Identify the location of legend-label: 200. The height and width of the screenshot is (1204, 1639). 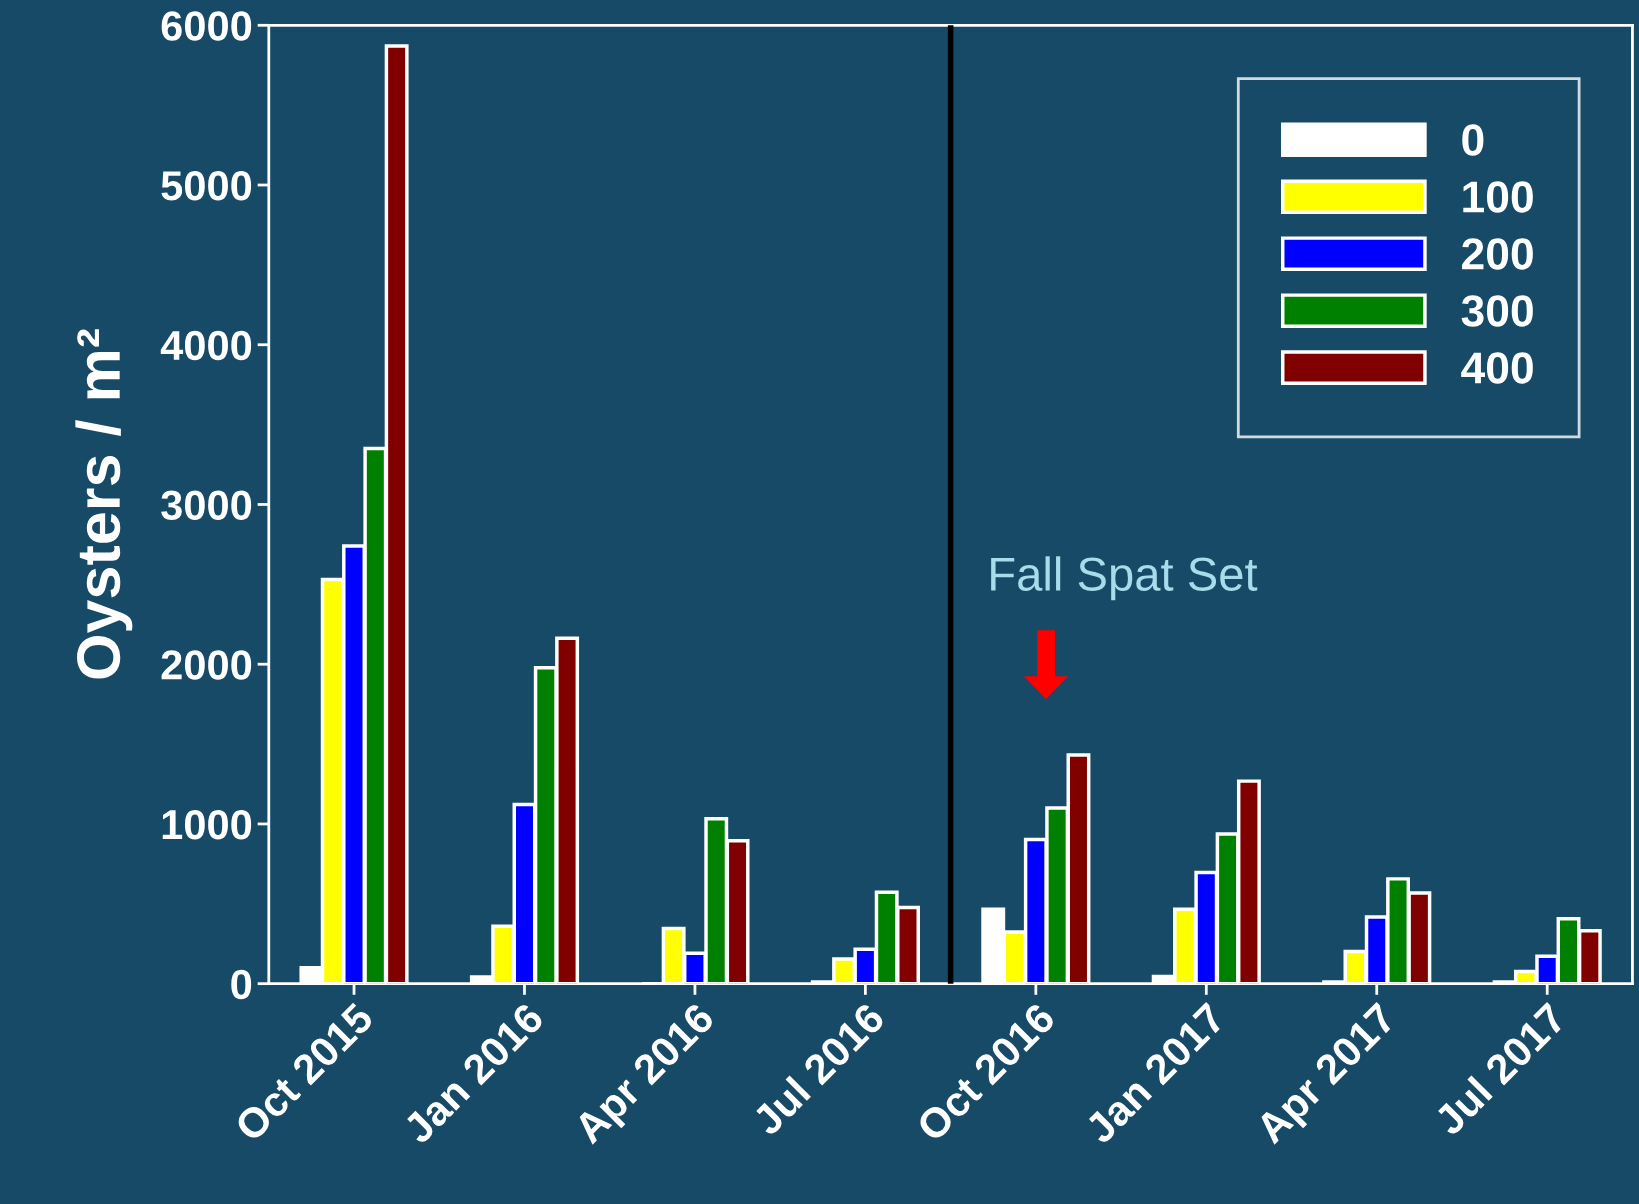
(1497, 254).